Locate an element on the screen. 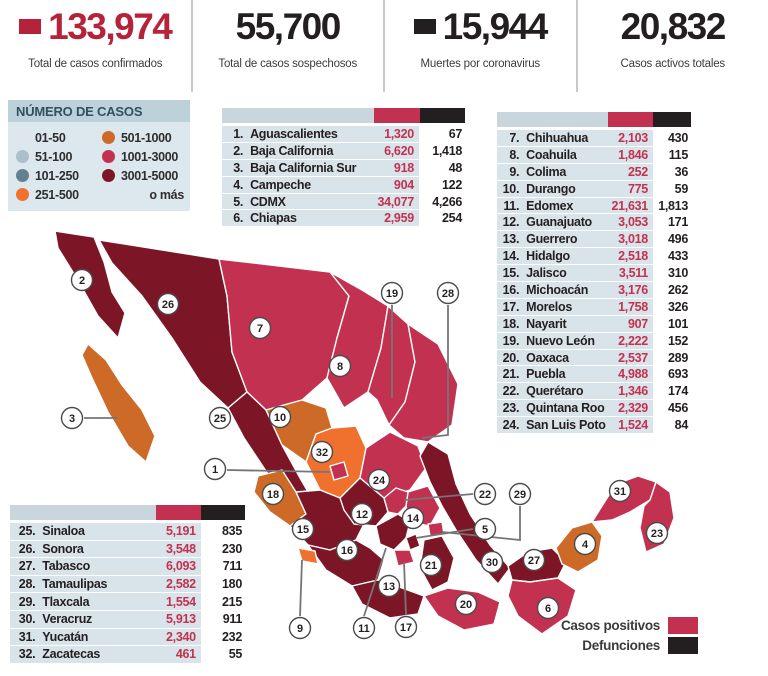 This screenshot has width=768, height=676. positives-value: 2,959 is located at coordinates (394, 218).